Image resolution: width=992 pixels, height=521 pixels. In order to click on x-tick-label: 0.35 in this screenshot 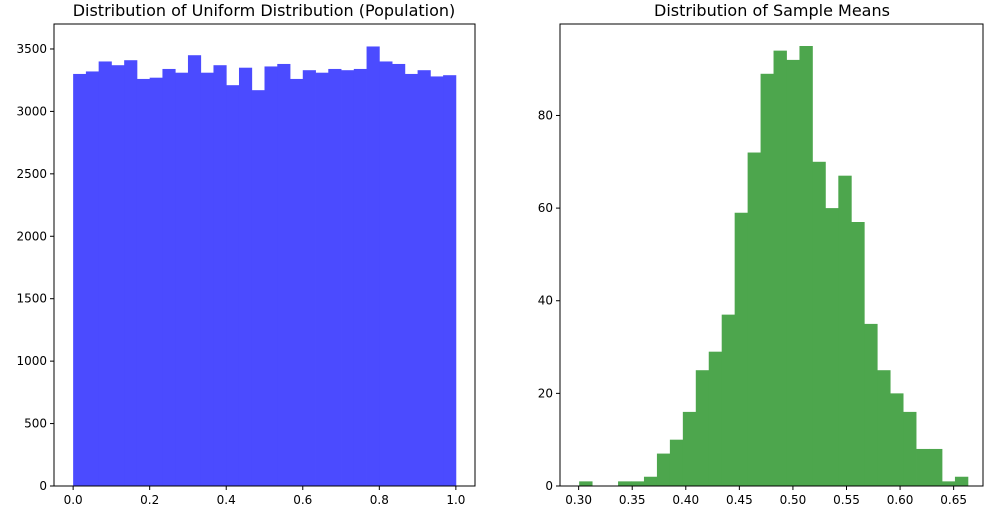, I will do `click(632, 500)`.